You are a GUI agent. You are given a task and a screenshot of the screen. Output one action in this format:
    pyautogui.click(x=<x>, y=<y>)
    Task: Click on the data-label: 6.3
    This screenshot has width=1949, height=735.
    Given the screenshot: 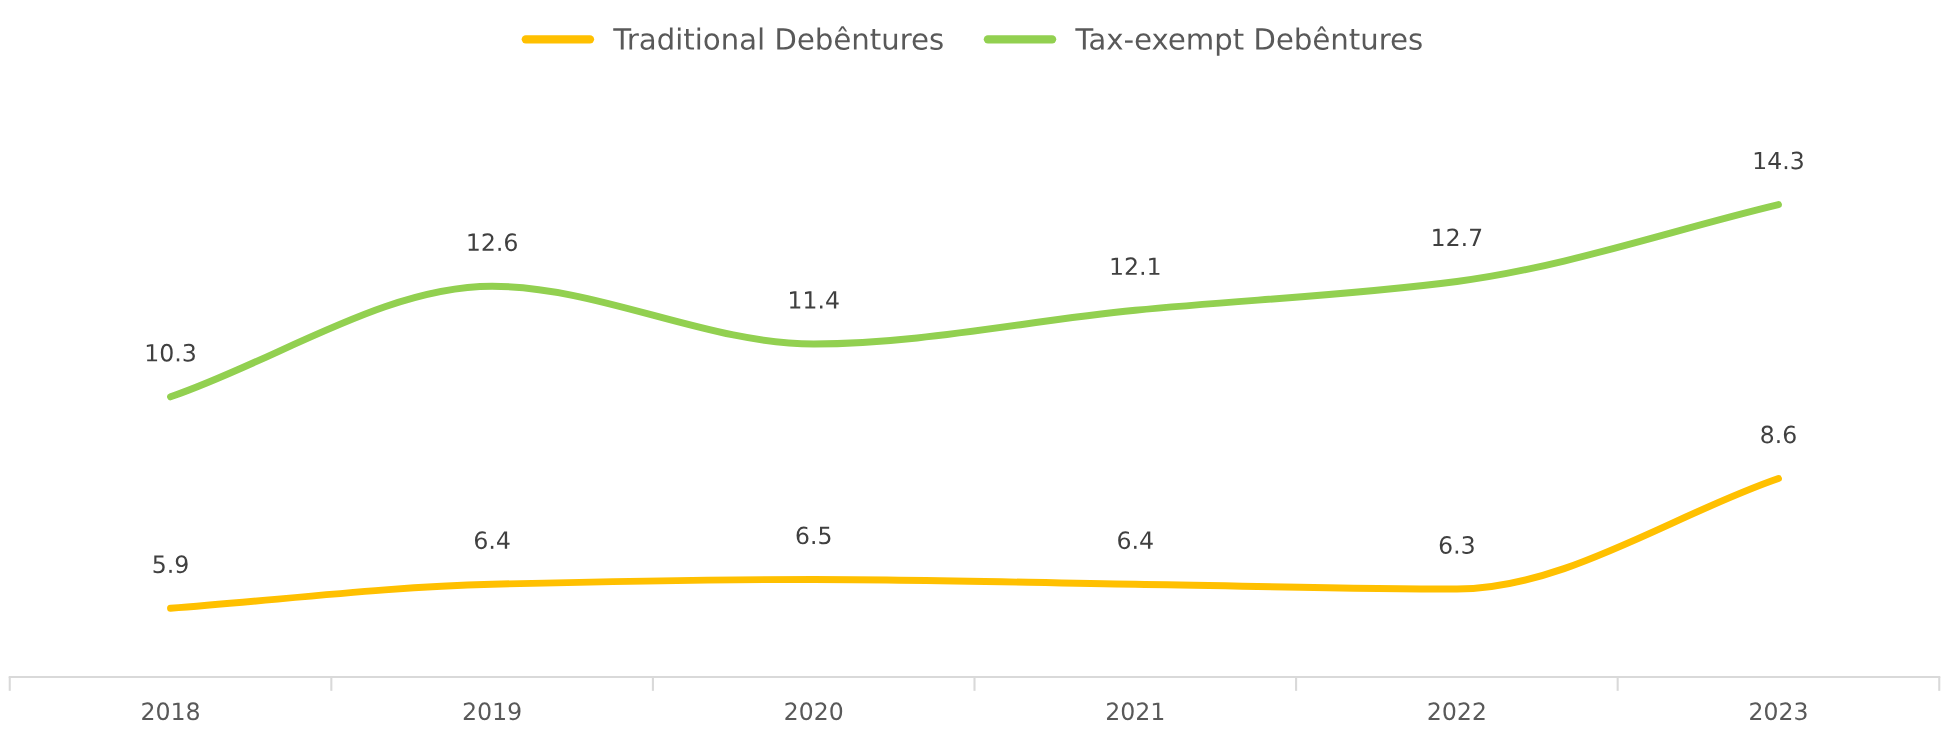 What is the action you would take?
    pyautogui.click(x=1456, y=545)
    